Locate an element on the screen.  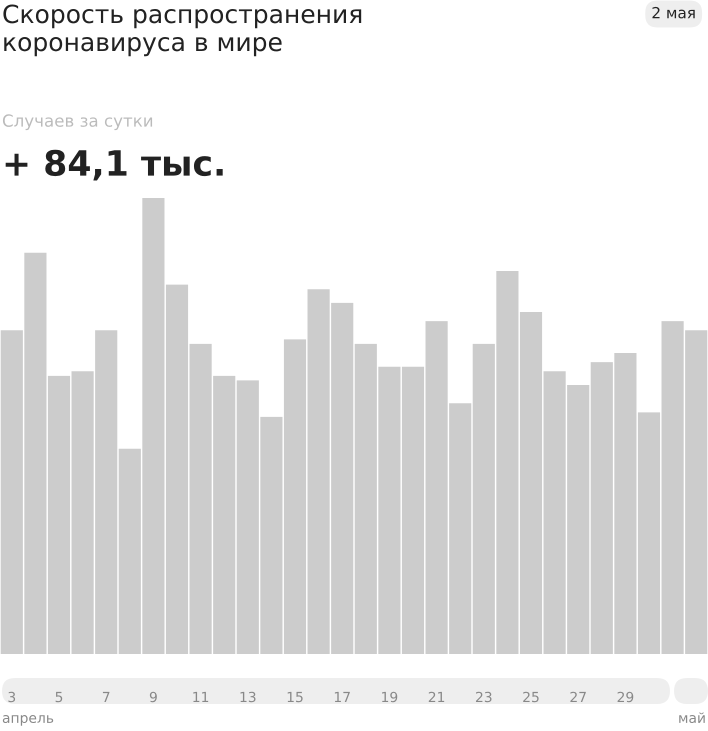
text: + 84,1 тыс. is located at coordinates (114, 165).